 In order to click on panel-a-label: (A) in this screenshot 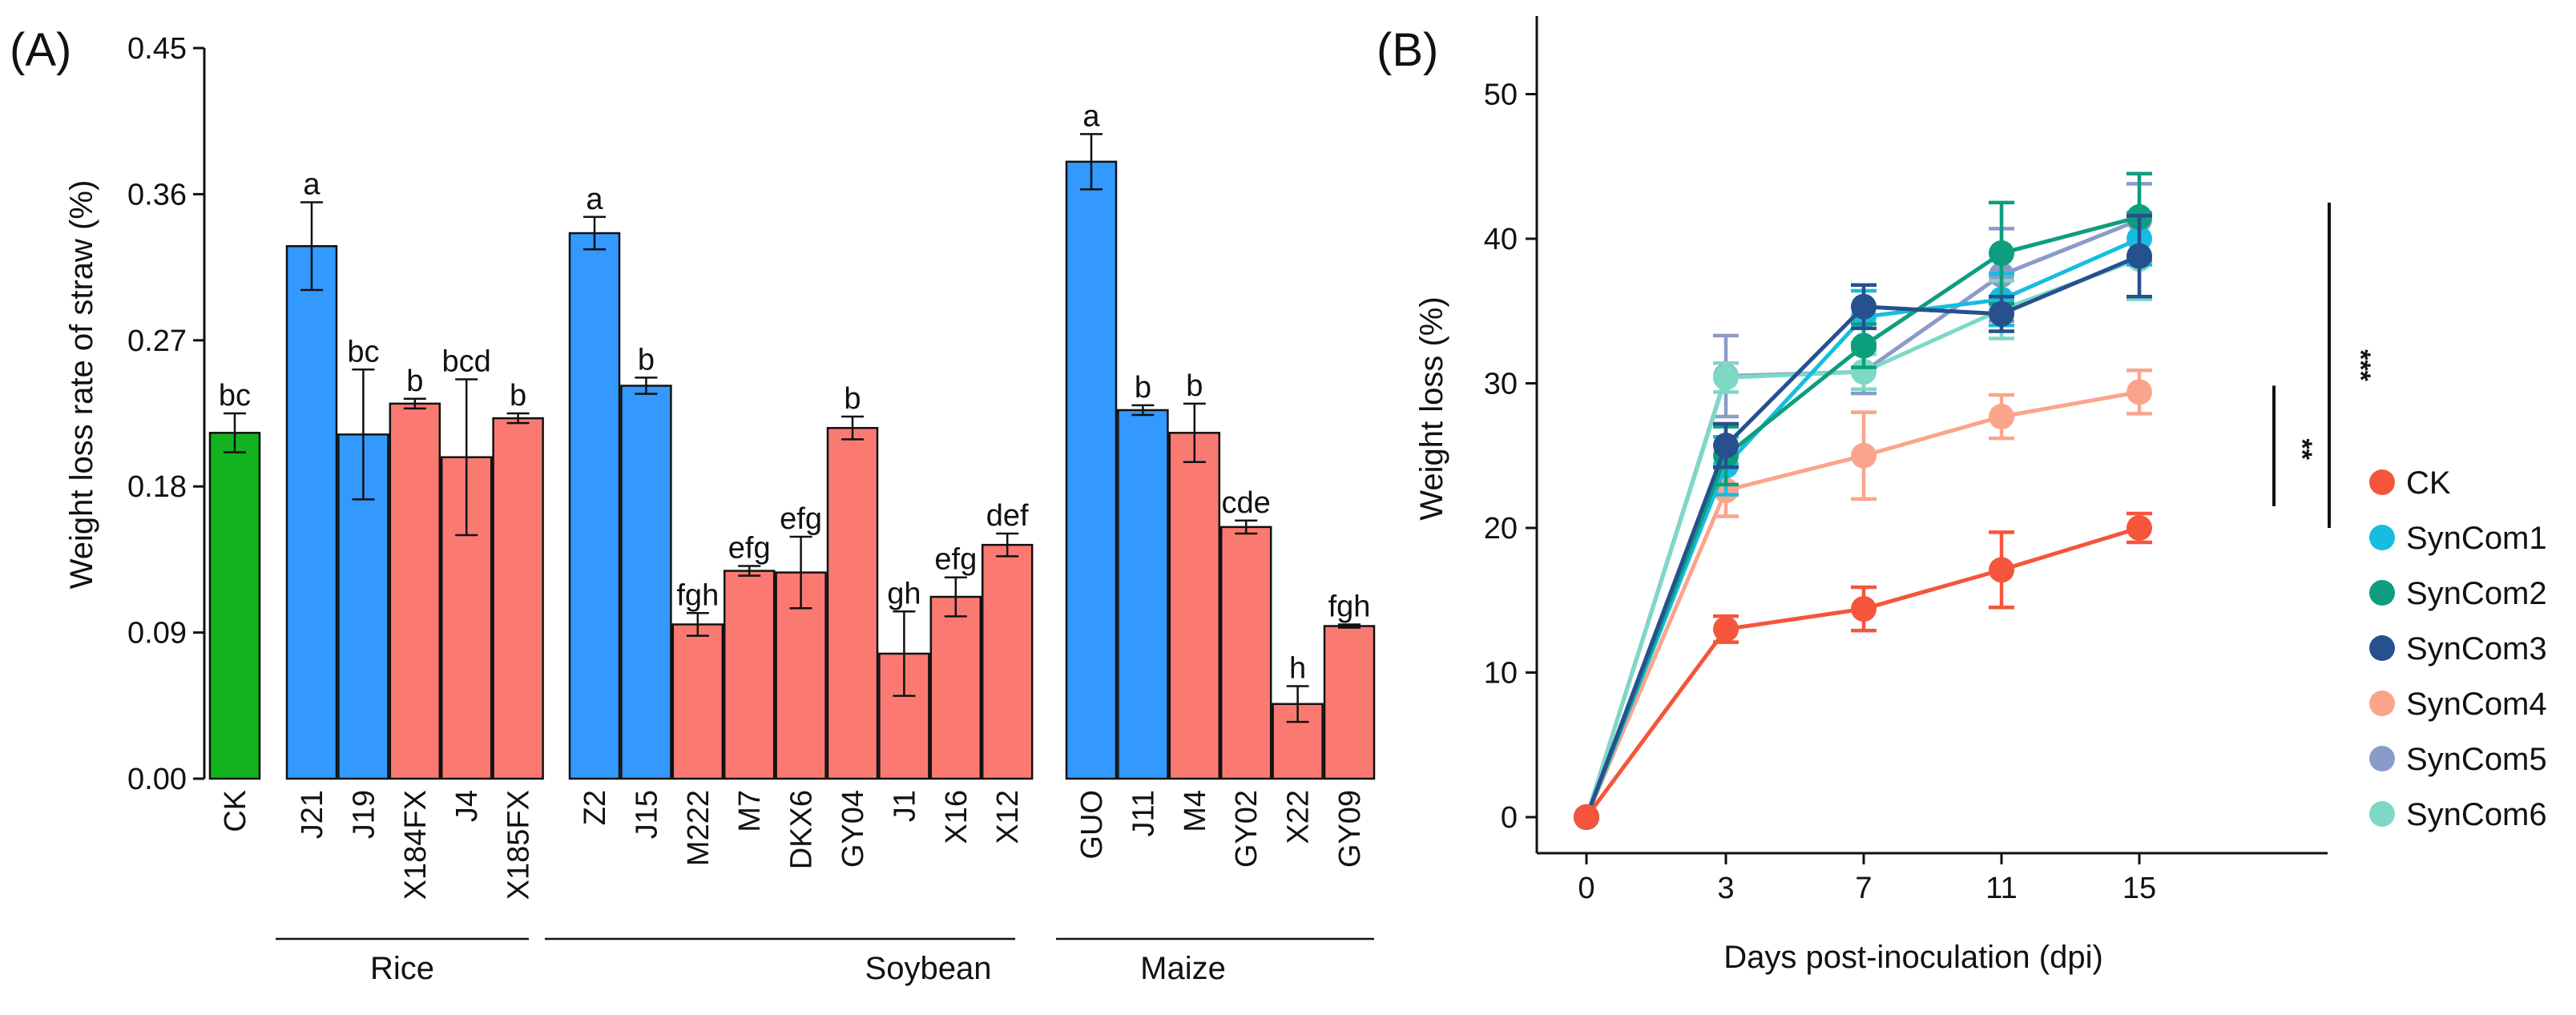, I will do `click(40, 50)`.